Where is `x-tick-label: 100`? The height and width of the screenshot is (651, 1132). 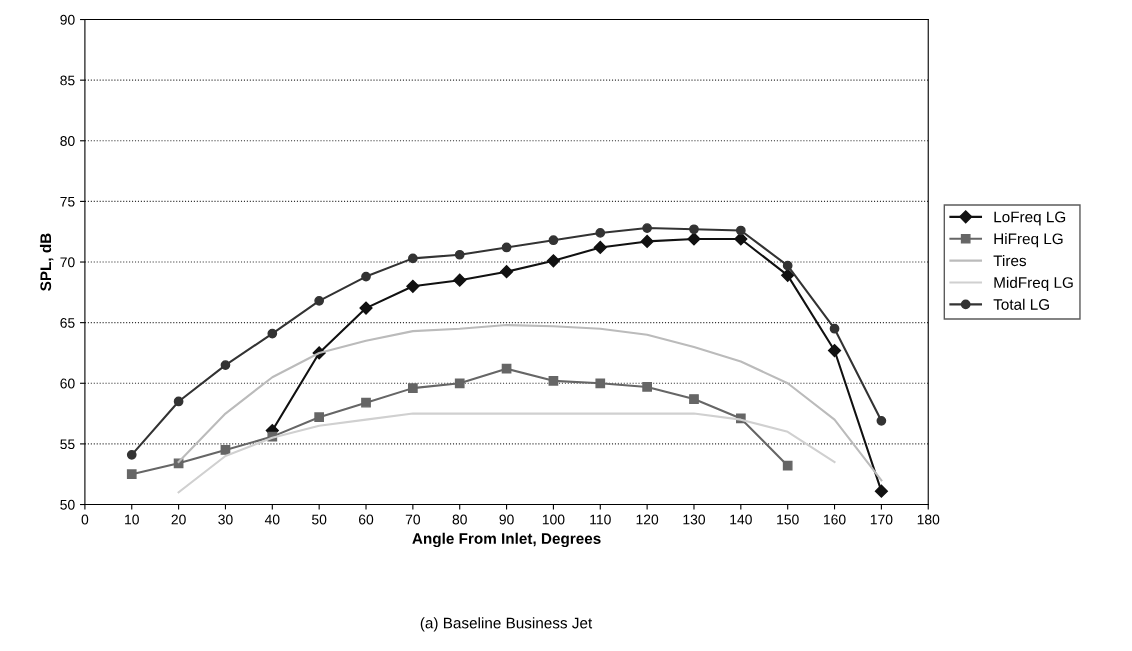
x-tick-label: 100 is located at coordinates (553, 519).